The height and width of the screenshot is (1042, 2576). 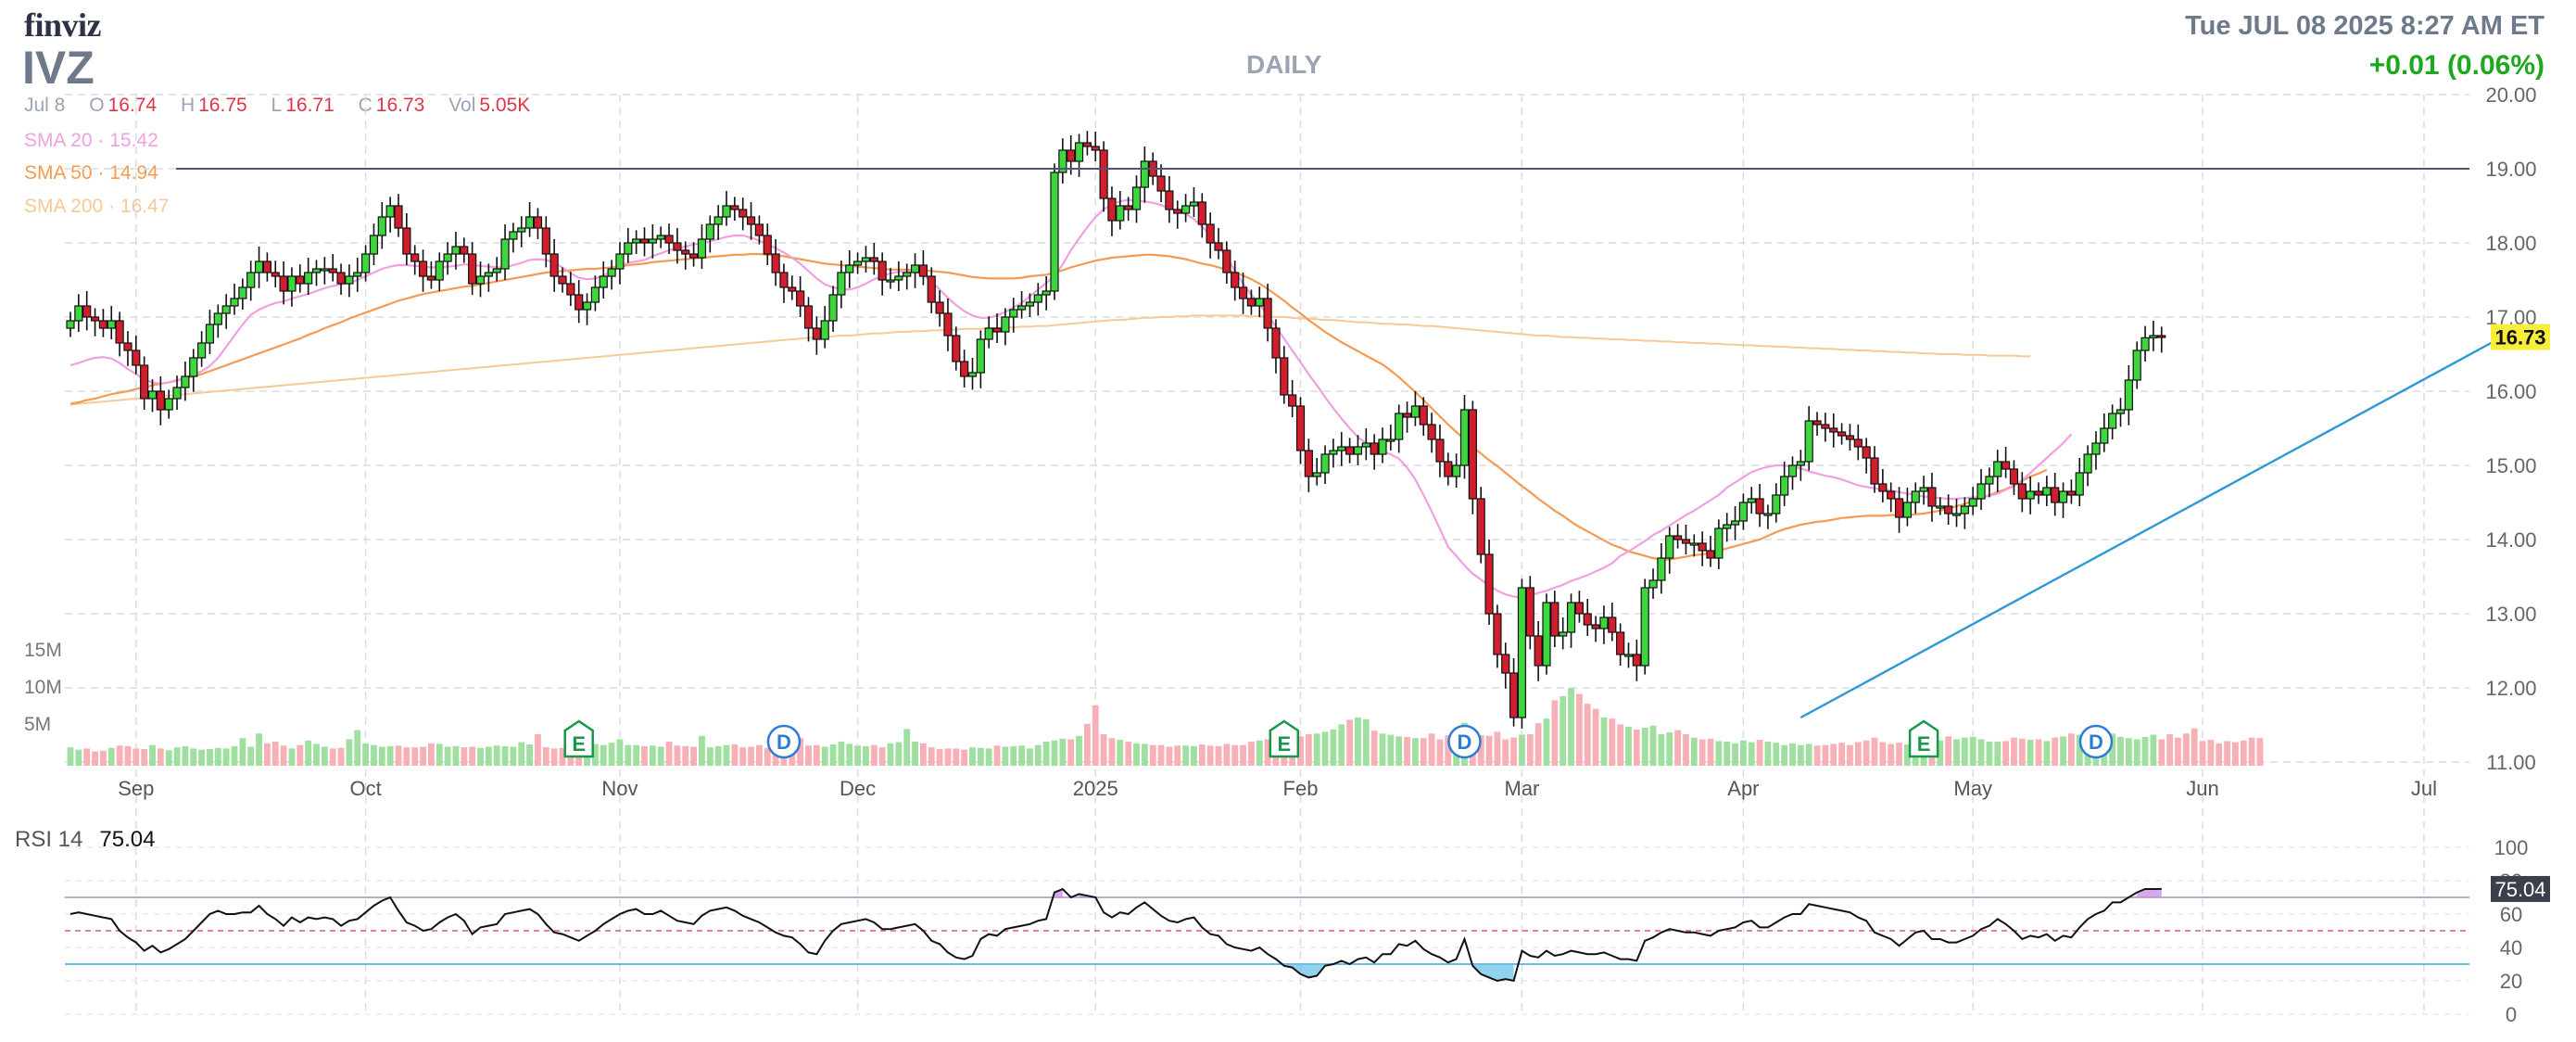 I want to click on period-label: DAILY, so click(x=1284, y=64).